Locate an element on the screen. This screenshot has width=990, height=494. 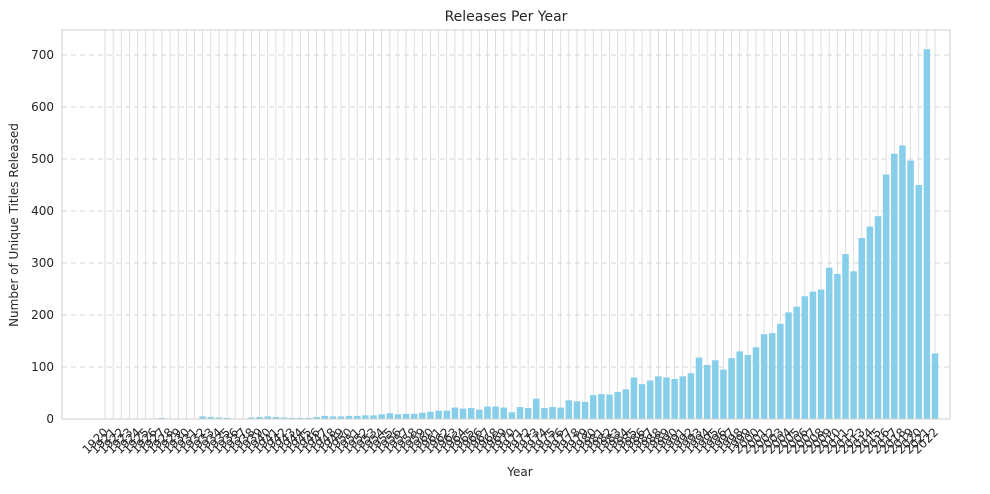
y-tick-label: 0 is located at coordinates (50, 419).